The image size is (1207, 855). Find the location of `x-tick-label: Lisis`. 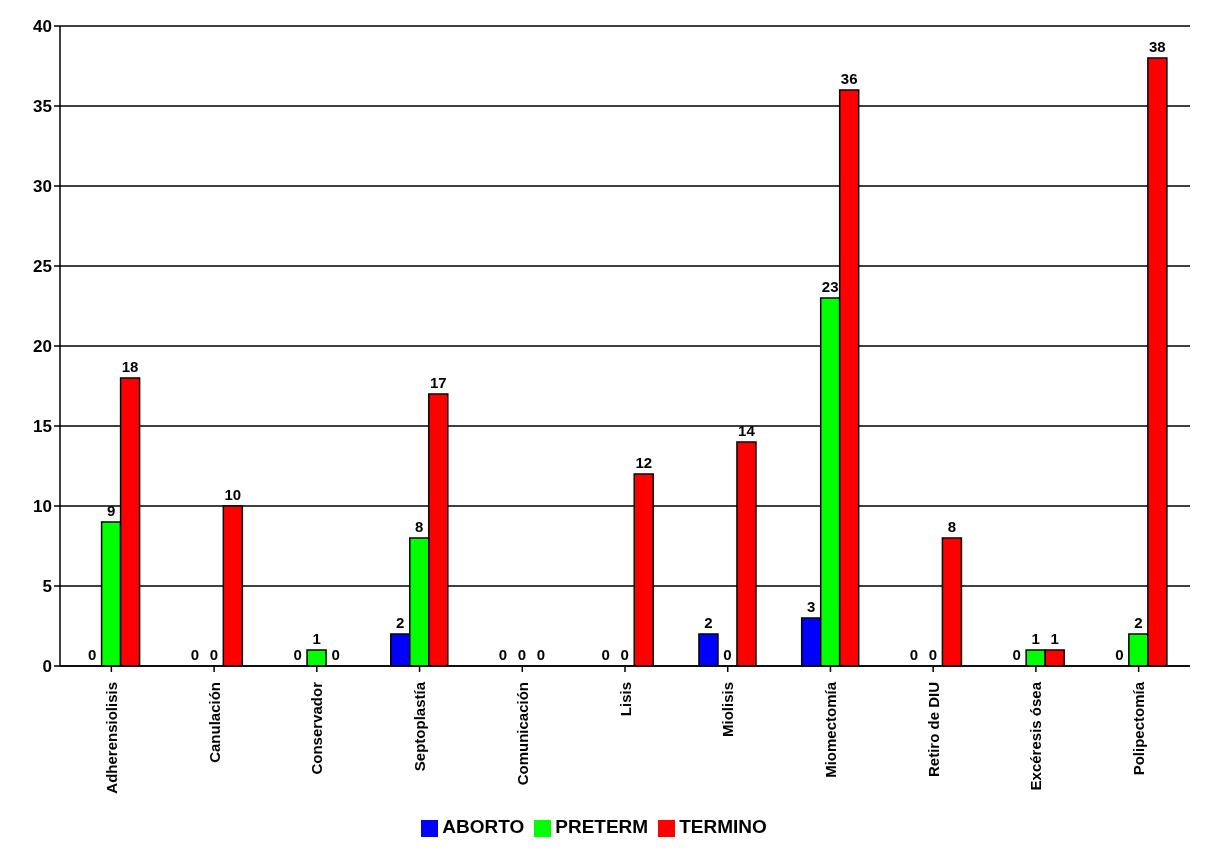

x-tick-label: Lisis is located at coordinates (625, 699).